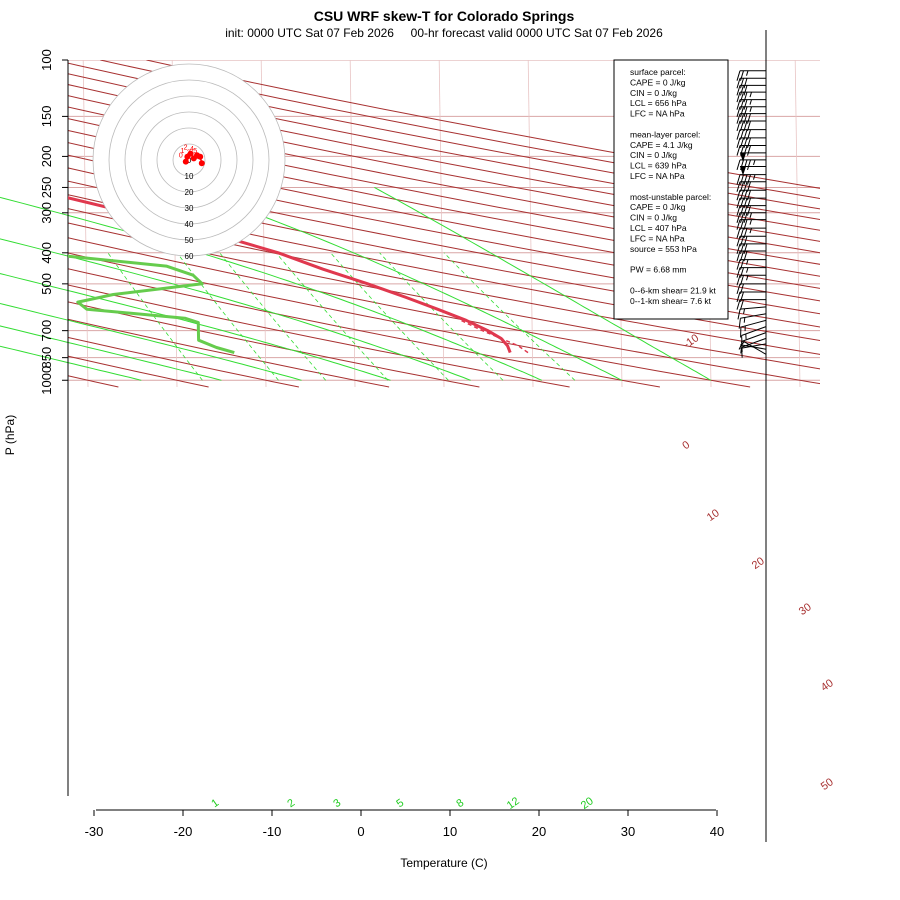 This screenshot has width=900, height=900. What do you see at coordinates (758, 563) in the screenshot?
I see `dry-adiabat-label: 20` at bounding box center [758, 563].